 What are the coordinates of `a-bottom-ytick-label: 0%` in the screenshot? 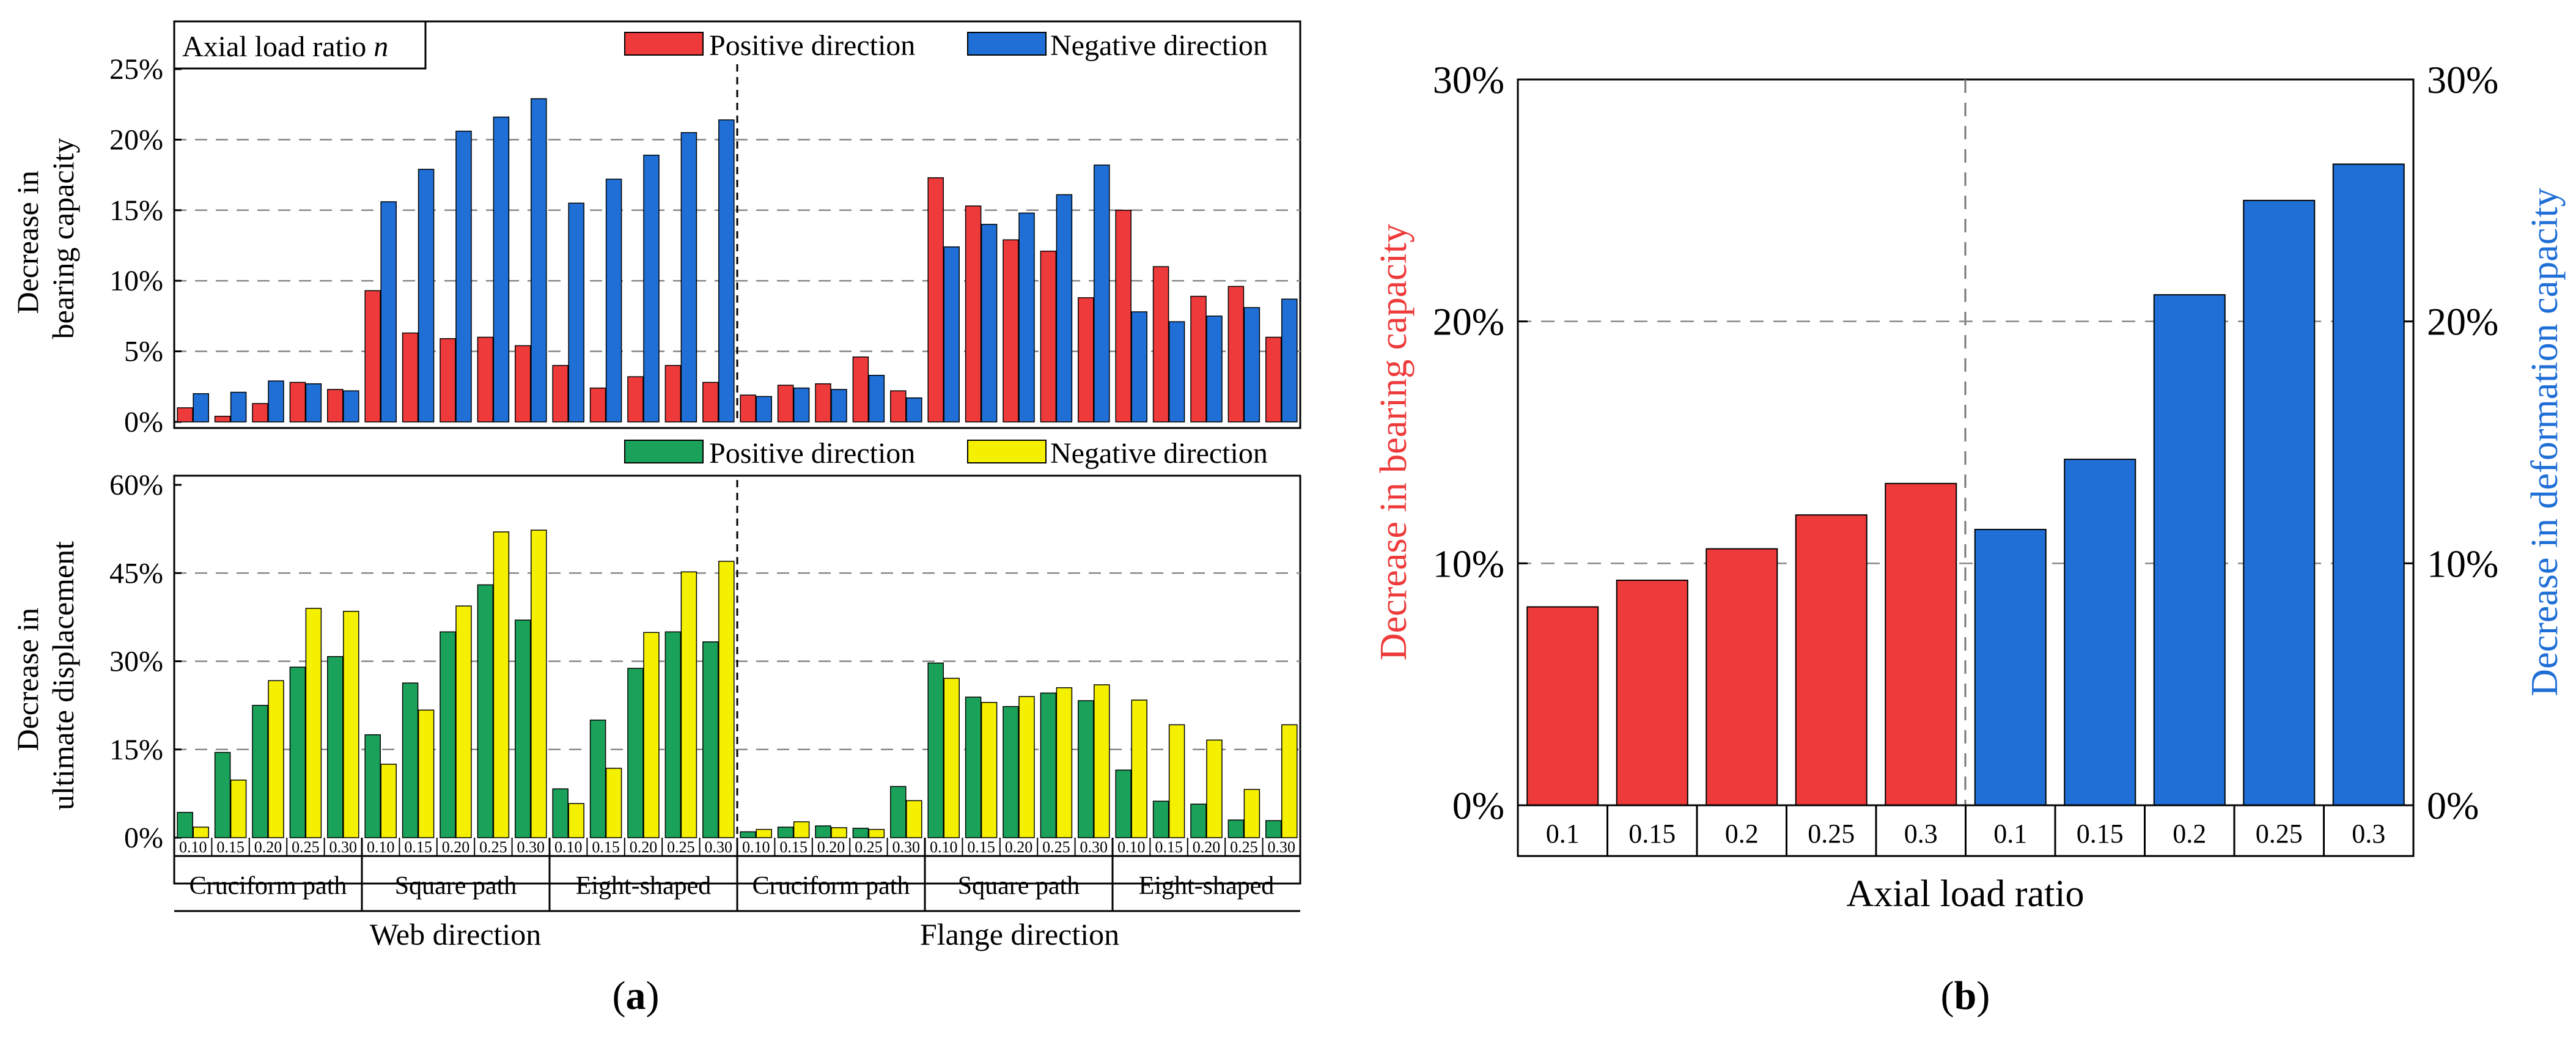 It's located at (143, 838).